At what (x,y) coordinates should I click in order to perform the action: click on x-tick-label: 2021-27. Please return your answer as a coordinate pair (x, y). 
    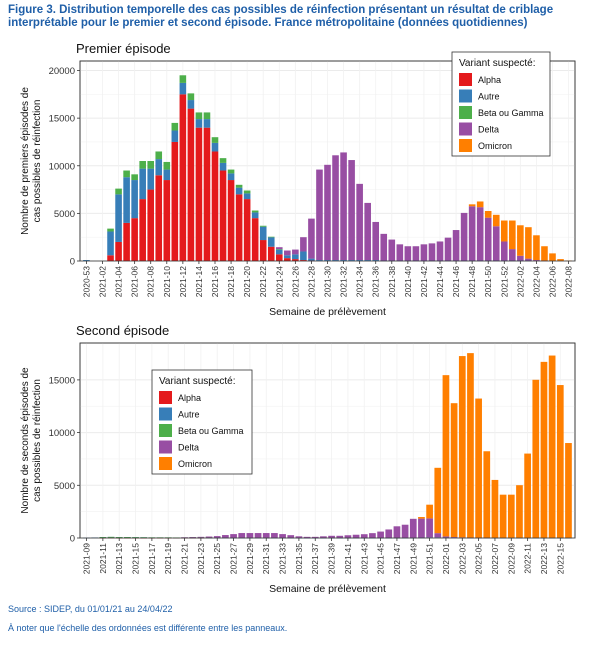
    Looking at the image, I should click on (234, 558).